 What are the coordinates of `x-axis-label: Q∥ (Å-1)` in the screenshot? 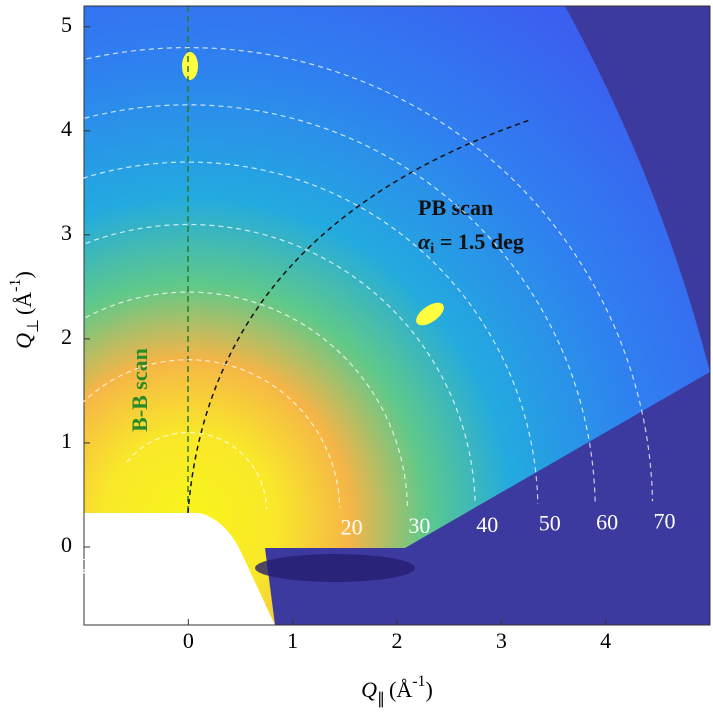 It's located at (397, 690).